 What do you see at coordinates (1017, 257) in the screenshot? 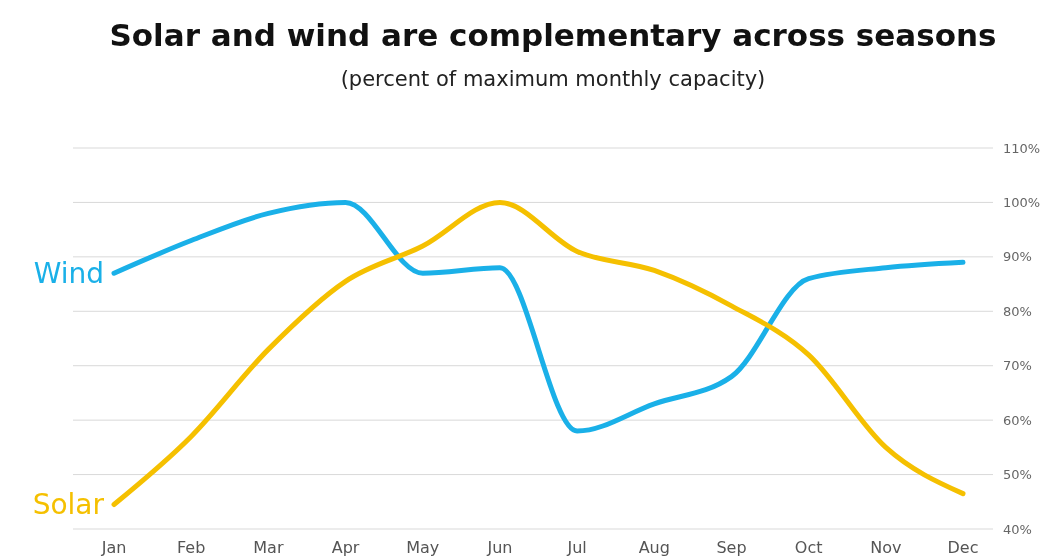
I see `y-tick-label: 90%` at bounding box center [1017, 257].